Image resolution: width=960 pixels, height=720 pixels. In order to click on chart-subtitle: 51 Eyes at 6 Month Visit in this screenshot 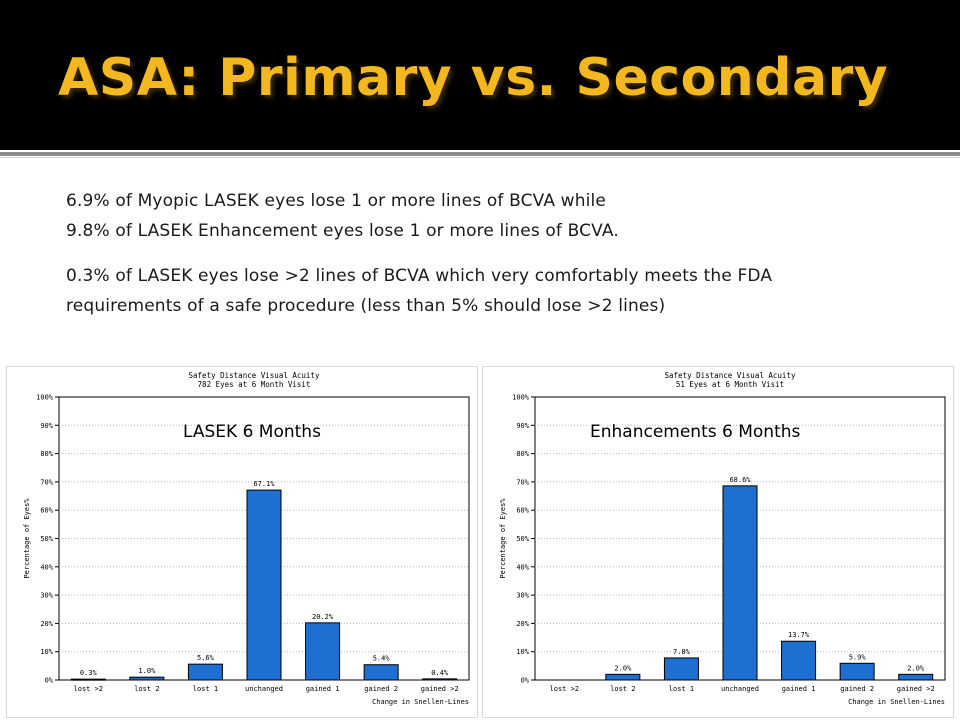, I will do `click(730, 384)`.